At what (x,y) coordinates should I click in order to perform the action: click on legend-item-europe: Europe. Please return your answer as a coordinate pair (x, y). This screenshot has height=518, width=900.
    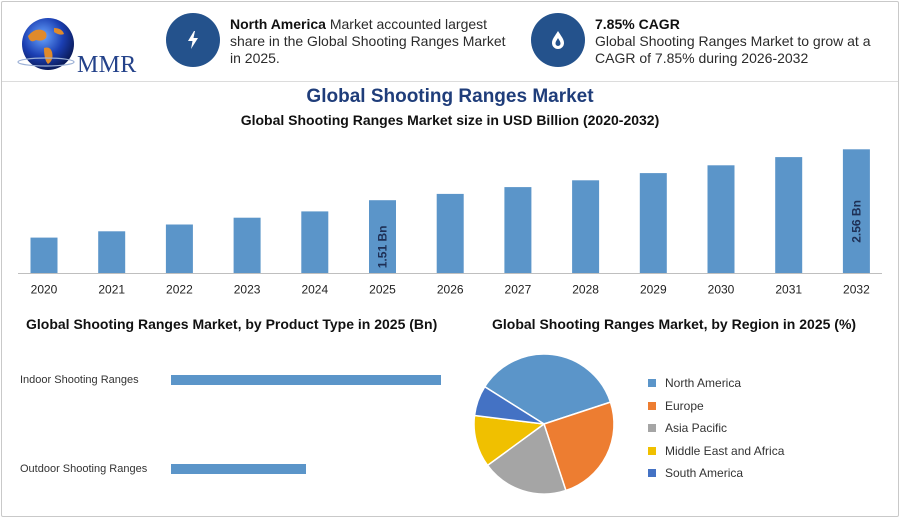
    Looking at the image, I should click on (716, 406).